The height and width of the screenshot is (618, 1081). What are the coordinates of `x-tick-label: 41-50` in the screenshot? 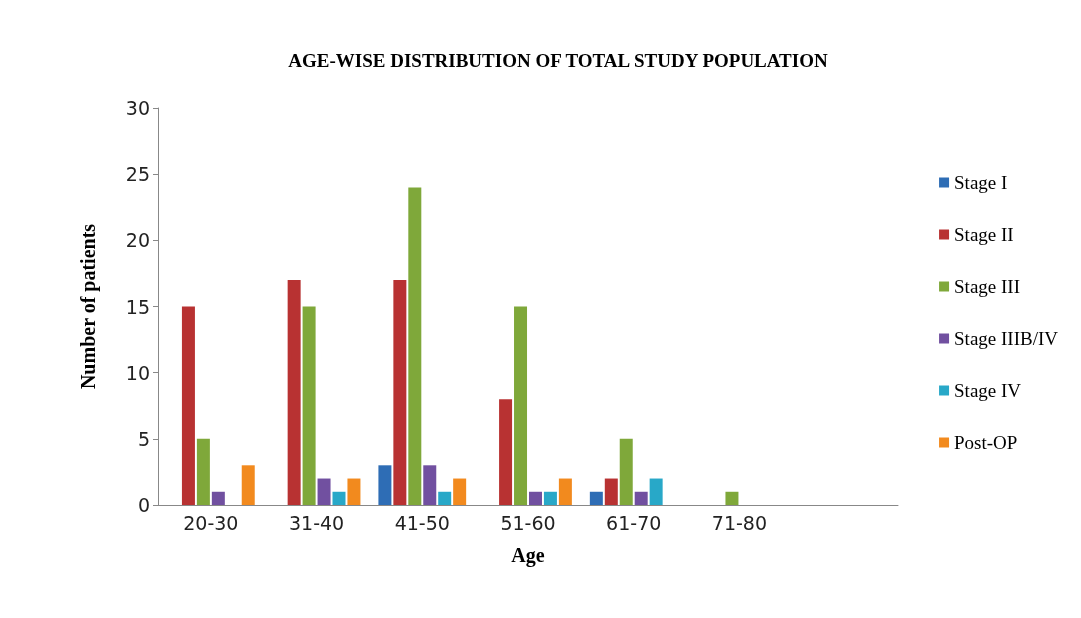 It's located at (422, 522).